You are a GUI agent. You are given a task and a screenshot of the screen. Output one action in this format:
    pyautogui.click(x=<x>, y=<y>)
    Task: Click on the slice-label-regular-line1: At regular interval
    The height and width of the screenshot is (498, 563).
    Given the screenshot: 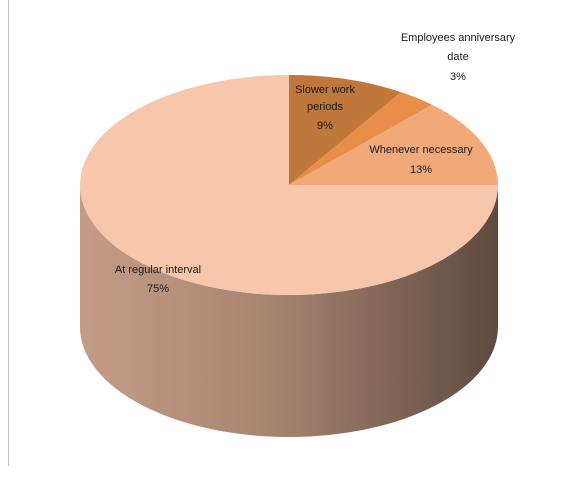 What is the action you would take?
    pyautogui.click(x=158, y=270)
    